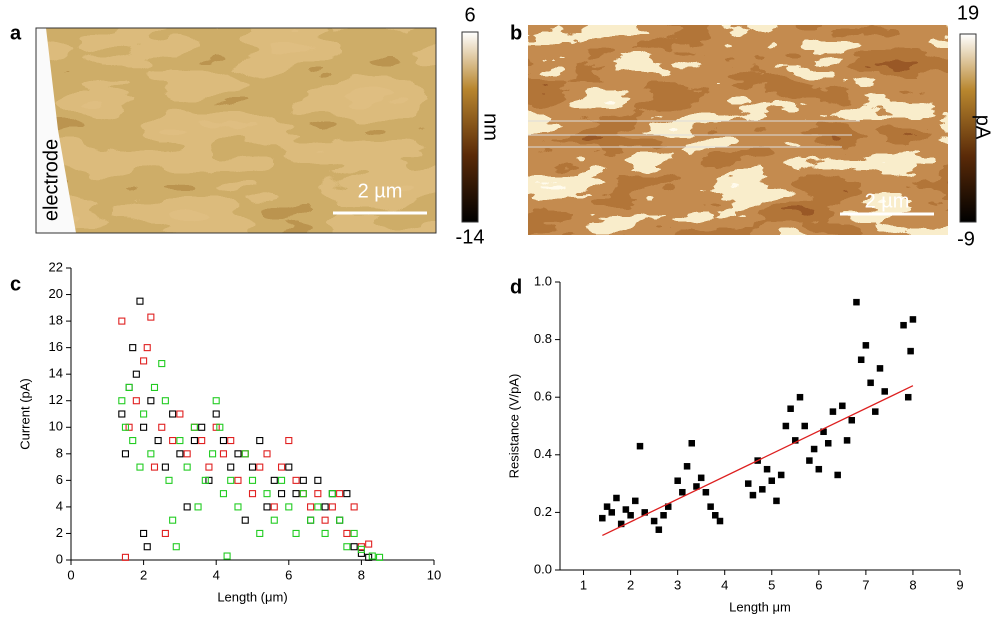 Image resolution: width=994 pixels, height=626 pixels. I want to click on y-tick-label: 0.6, so click(543, 396).